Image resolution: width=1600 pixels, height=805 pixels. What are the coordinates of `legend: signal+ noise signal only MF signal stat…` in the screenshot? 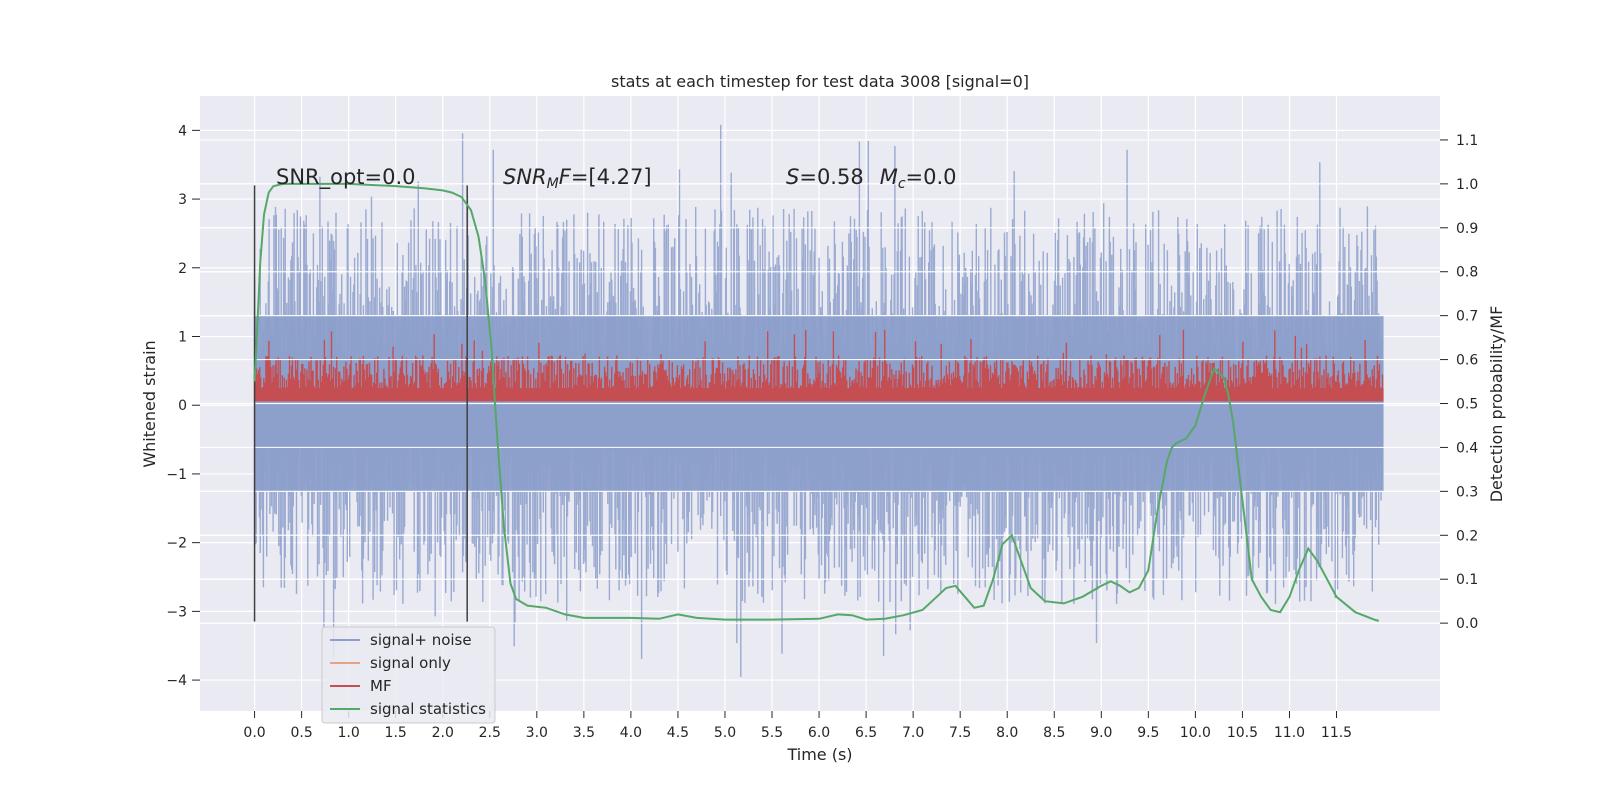 It's located at (408, 675).